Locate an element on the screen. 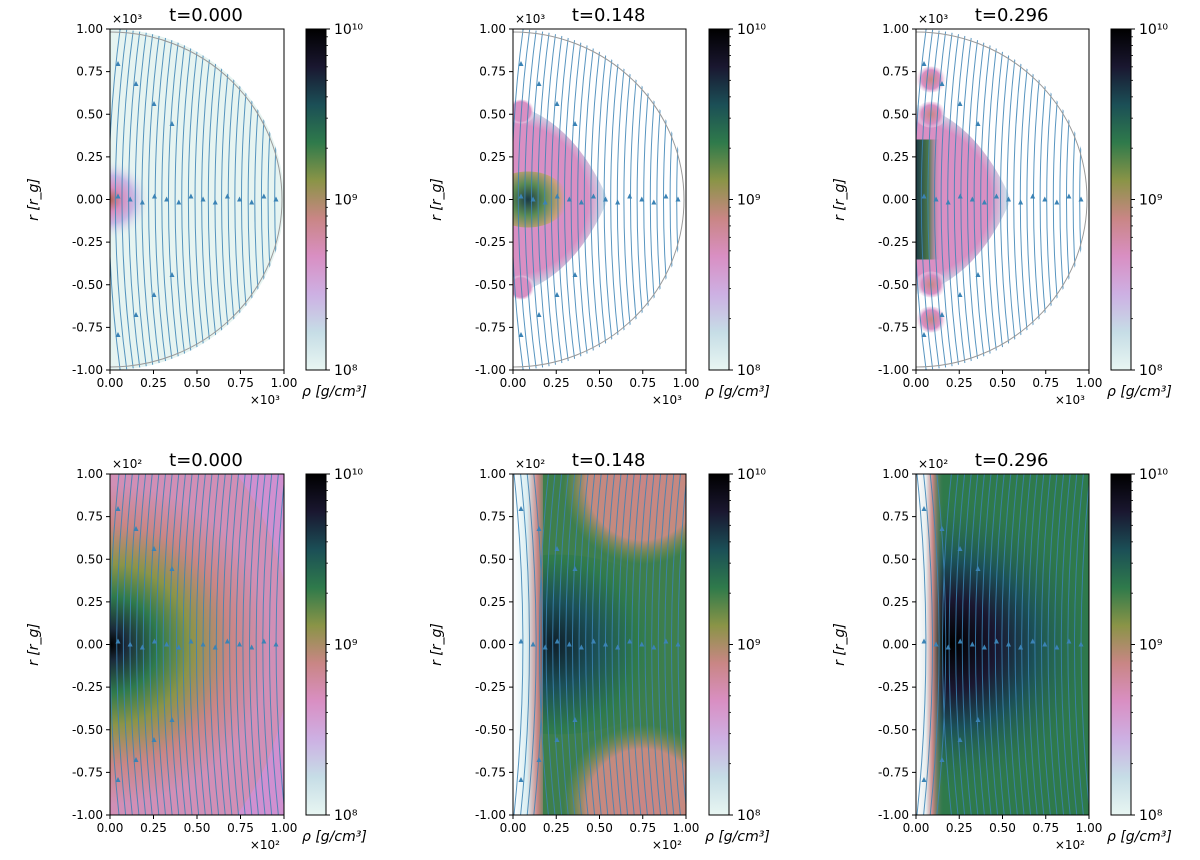 Image resolution: width=1200 pixels, height=860 pixels. low-density-column is located at coordinates (930, 644).